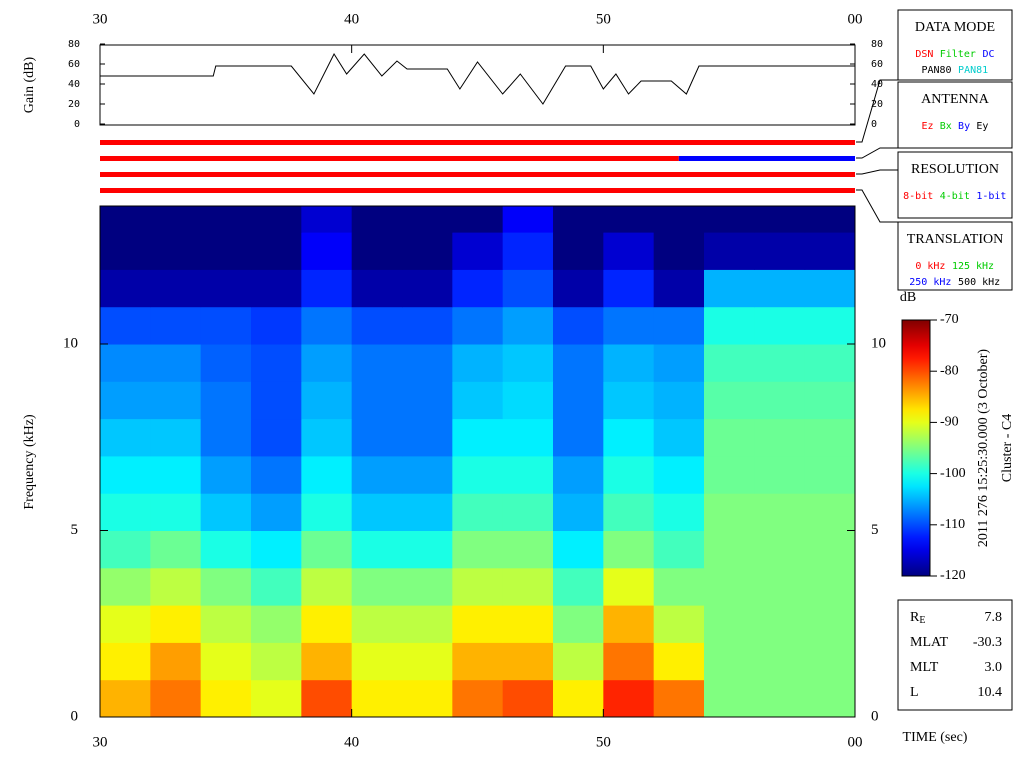 This screenshot has height=768, width=1024. I want to click on orbit-label: RE, so click(917, 618).